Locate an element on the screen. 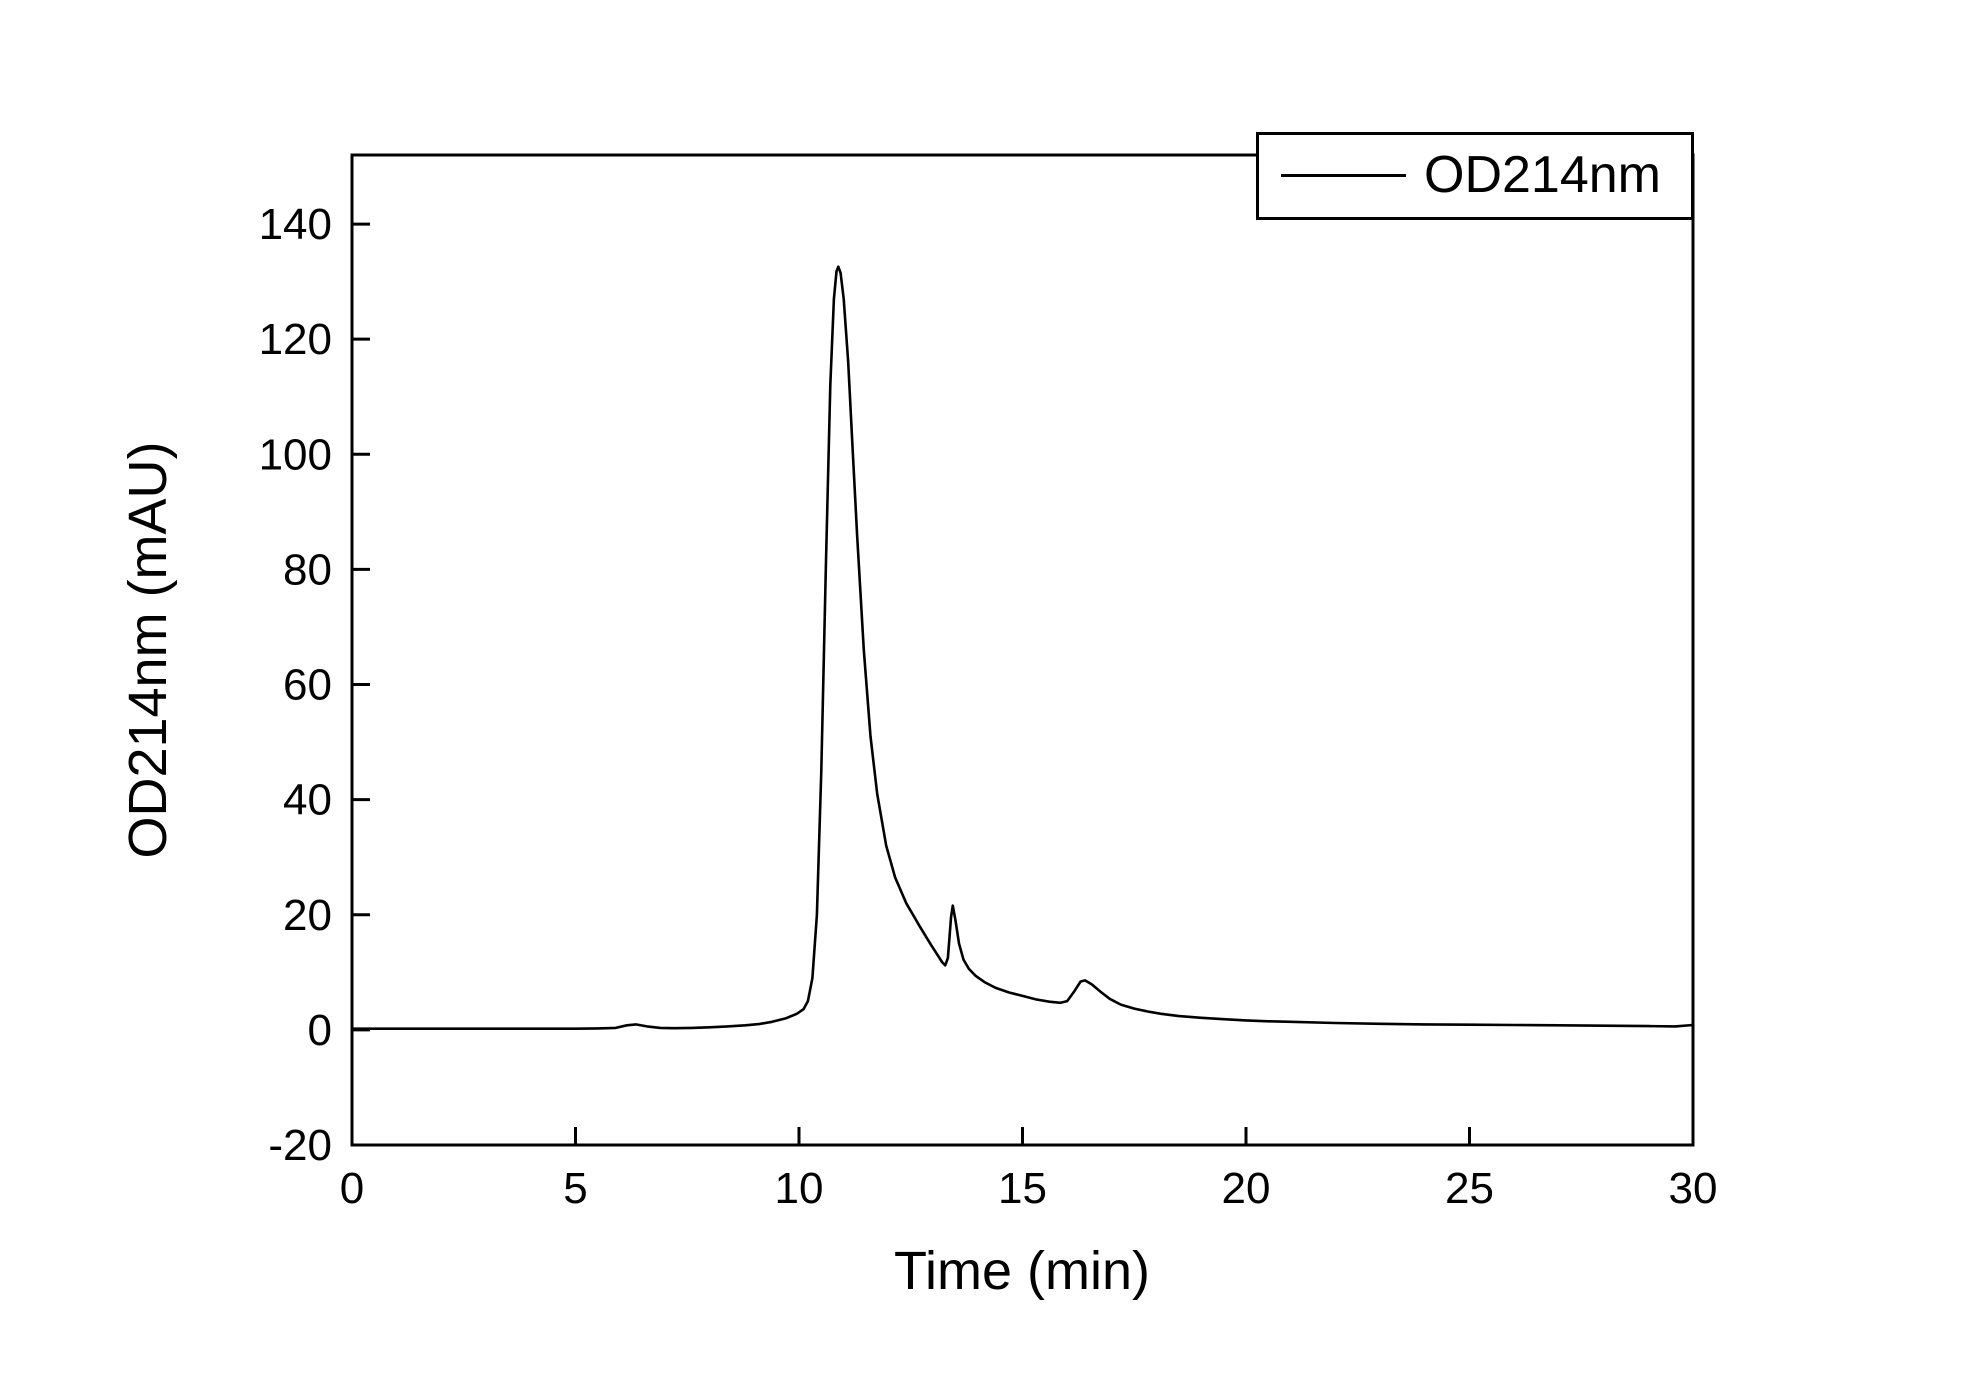 This screenshot has width=1968, height=1375. x-axis-title: Time (min) is located at coordinates (1022, 1271).